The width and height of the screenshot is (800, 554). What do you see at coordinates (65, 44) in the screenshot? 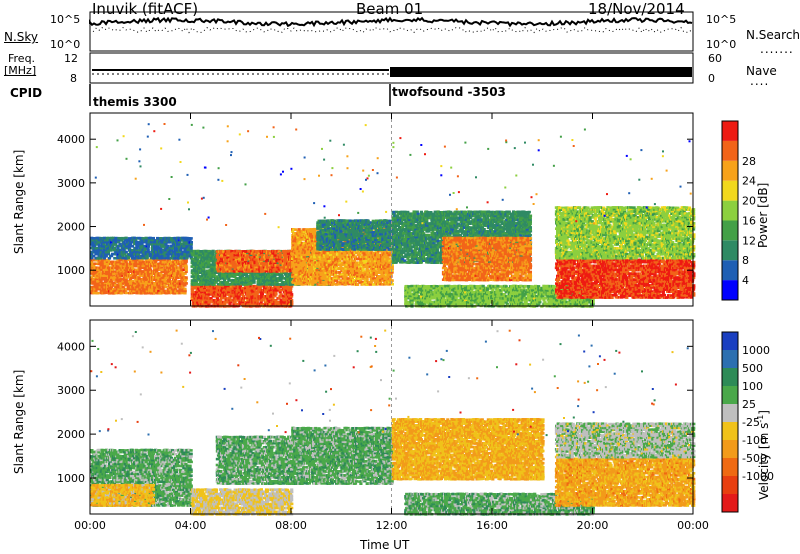
I see `sky-left-bottom: 10^0` at bounding box center [65, 44].